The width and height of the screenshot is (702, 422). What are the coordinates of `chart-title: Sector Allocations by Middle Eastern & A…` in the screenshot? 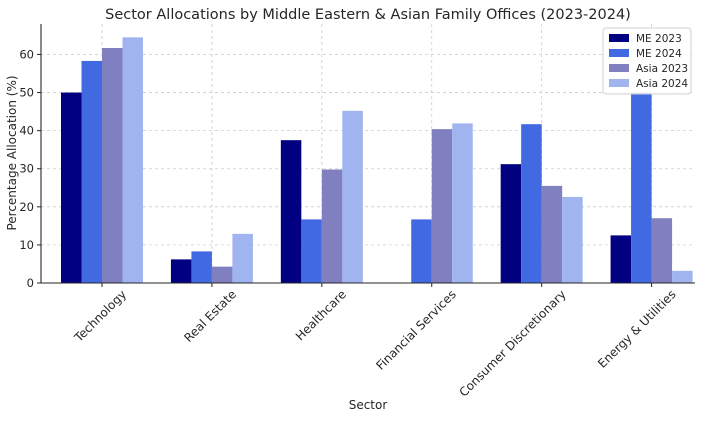 It's located at (368, 15).